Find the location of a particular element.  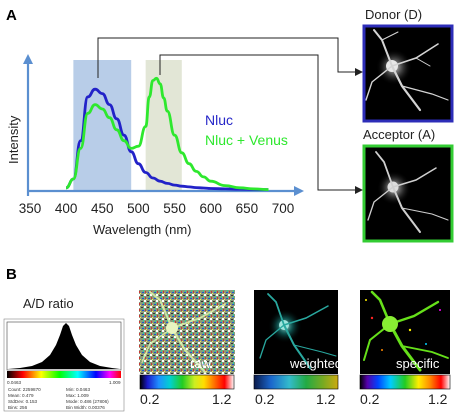

specific-cbar-min: 0.2 is located at coordinates (370, 399).